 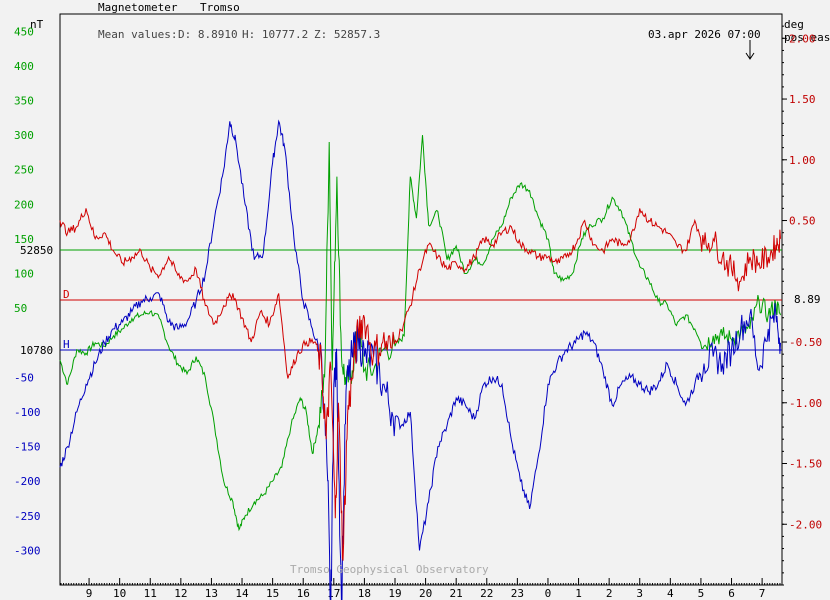 I want to click on left-tick-label-blue: -100, so click(x=27, y=412).